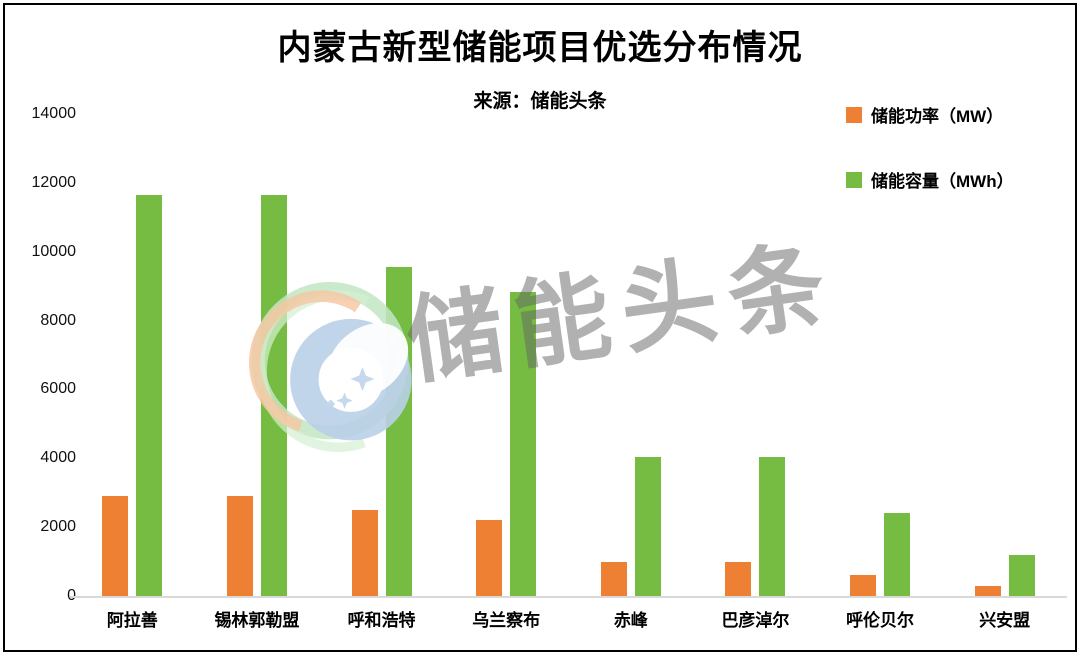  What do you see at coordinates (937, 116) in the screenshot?
I see `legend-label: 储能功率（MW）` at bounding box center [937, 116].